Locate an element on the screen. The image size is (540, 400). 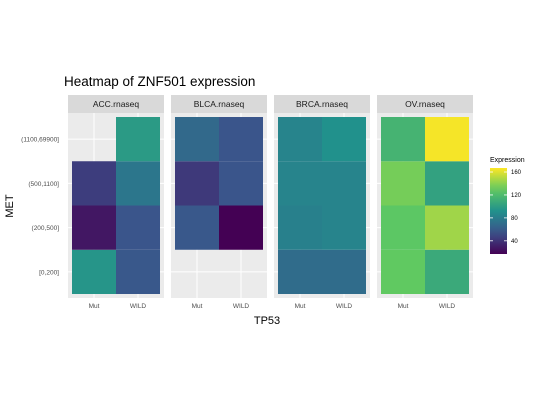
legend: Expression 40 80 120 160 is located at coordinates (507, 205).